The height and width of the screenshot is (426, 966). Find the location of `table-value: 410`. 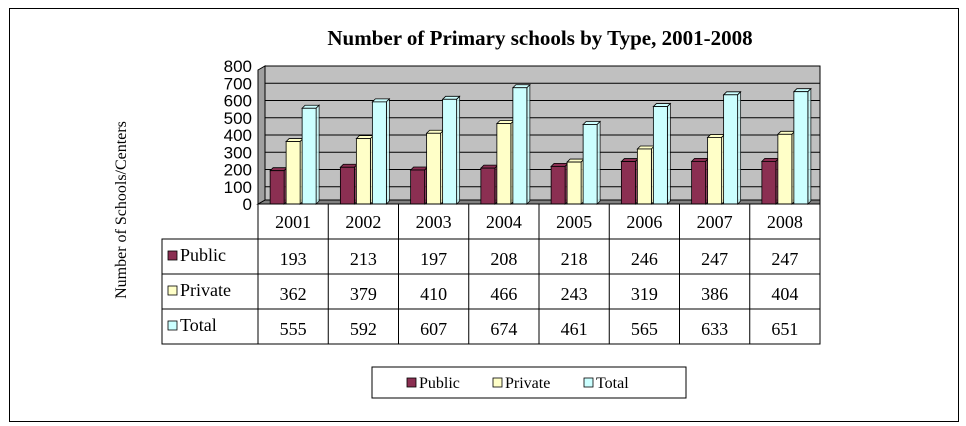

table-value: 410 is located at coordinates (433, 294).